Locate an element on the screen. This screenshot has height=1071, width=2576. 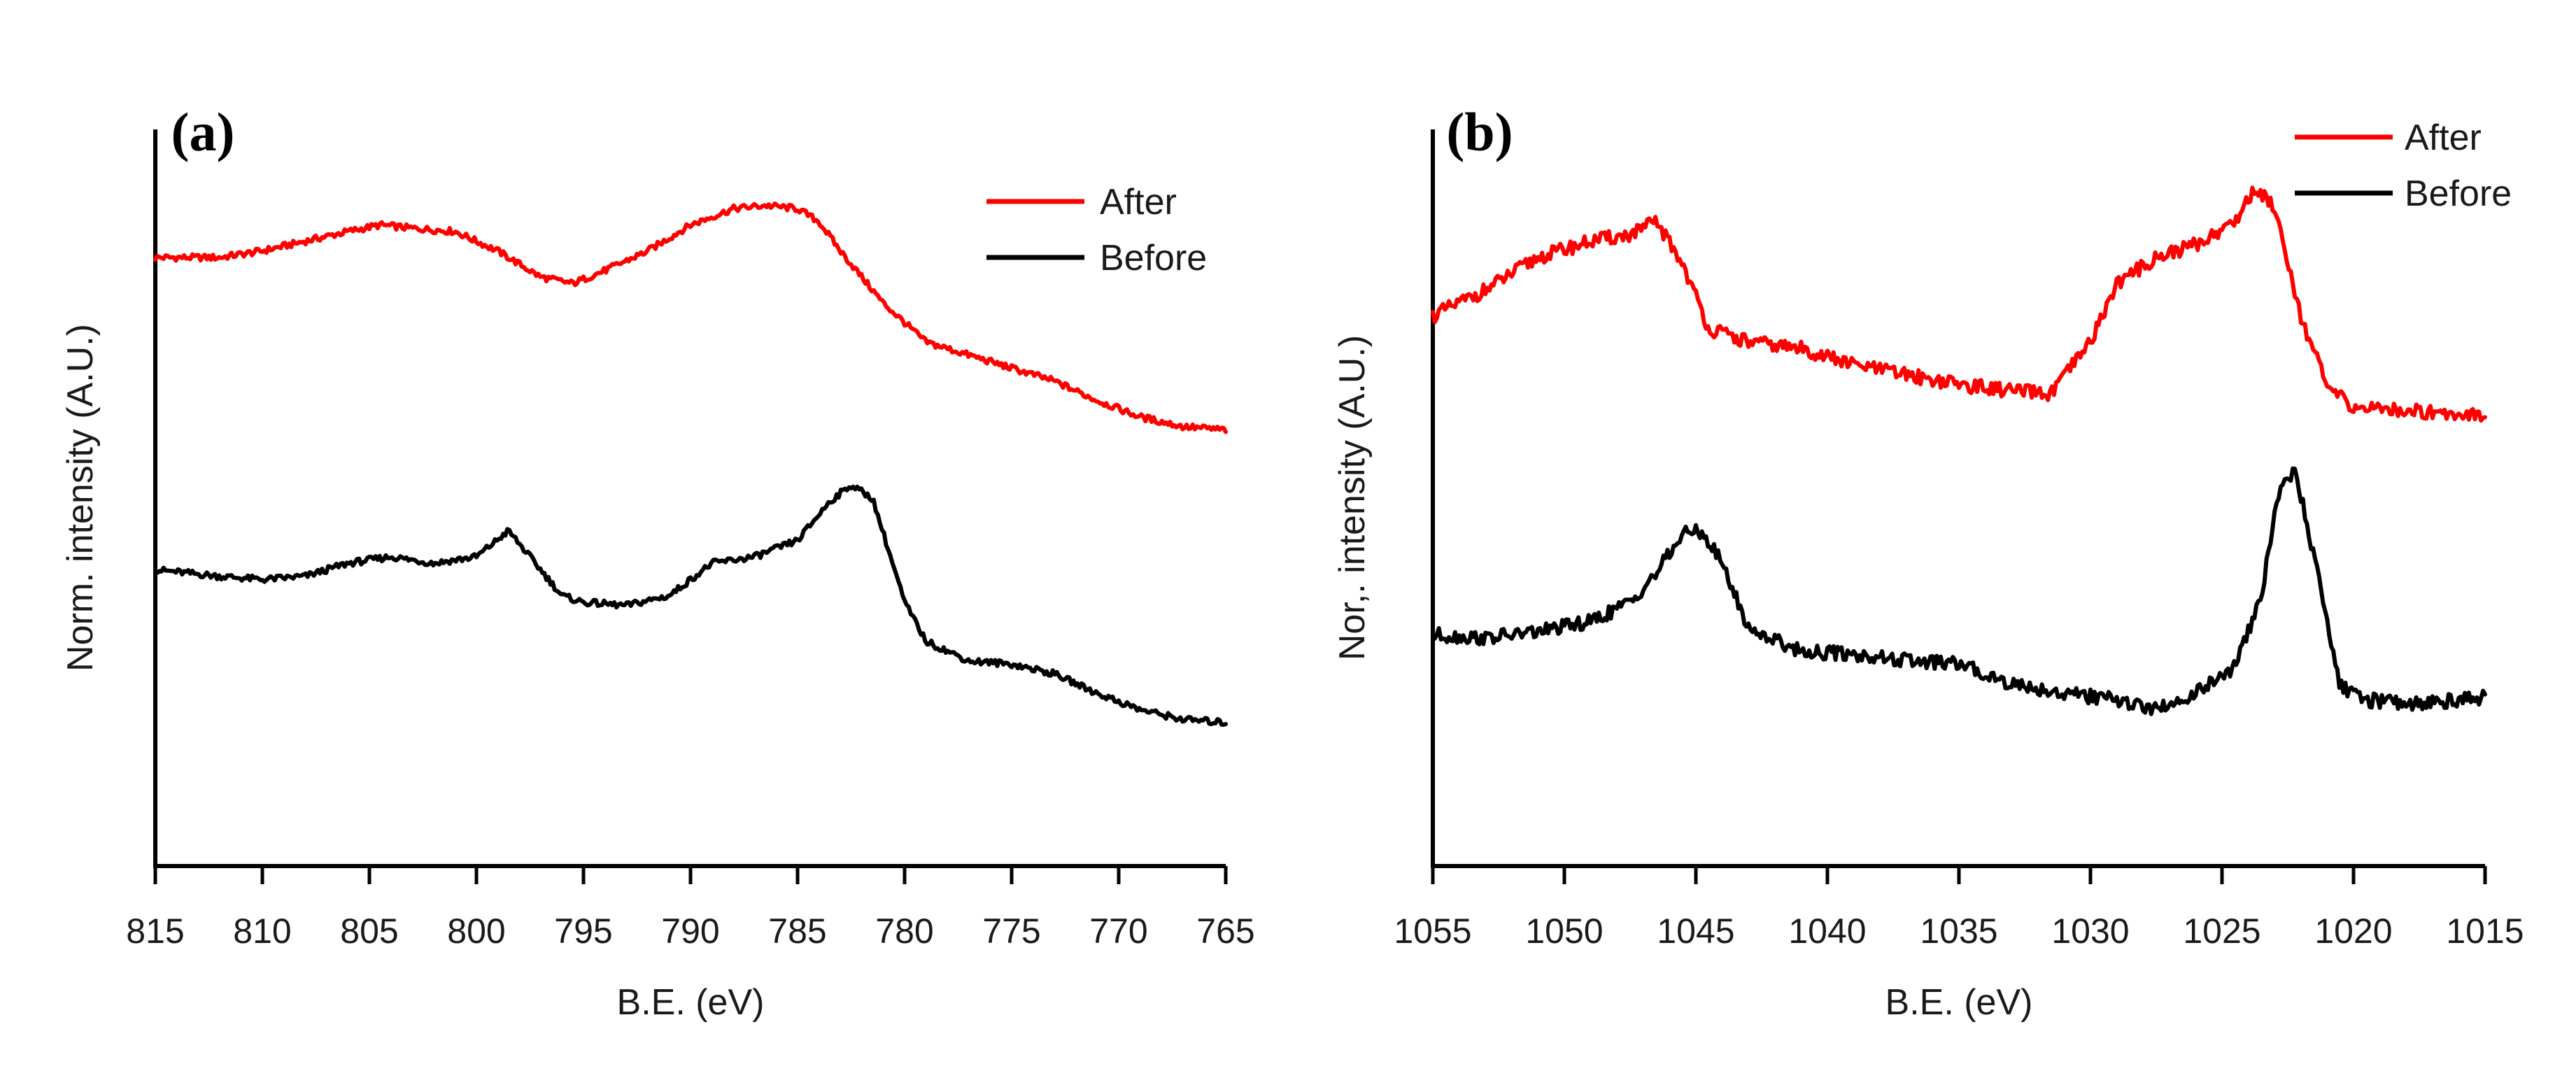
x-tick-label: 805 is located at coordinates (369, 931).